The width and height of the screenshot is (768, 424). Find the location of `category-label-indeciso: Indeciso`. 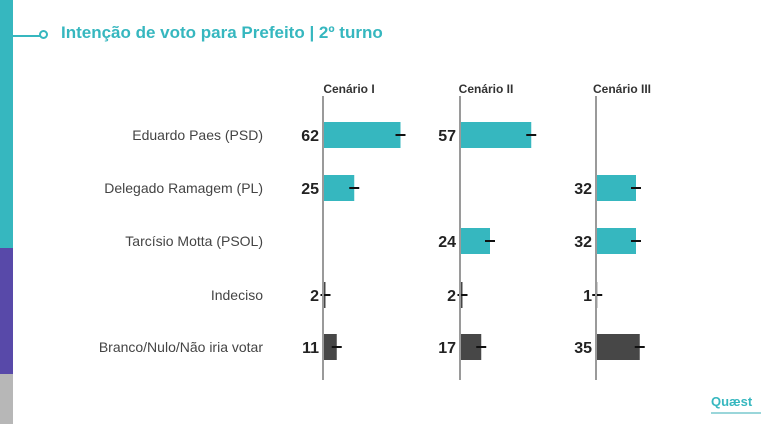

category-label-indeciso: Indeciso is located at coordinates (237, 295).